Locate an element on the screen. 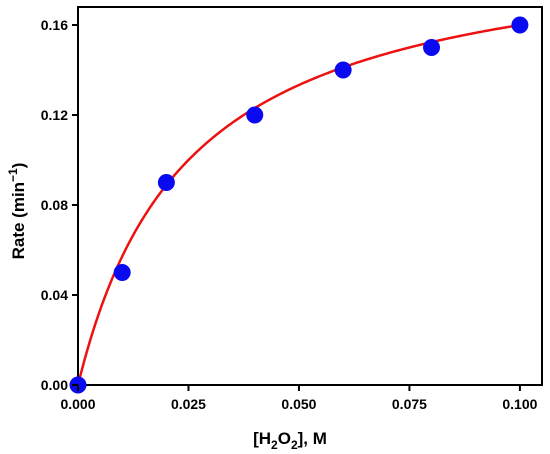  x-axis-title-mid: O is located at coordinates (284, 438).